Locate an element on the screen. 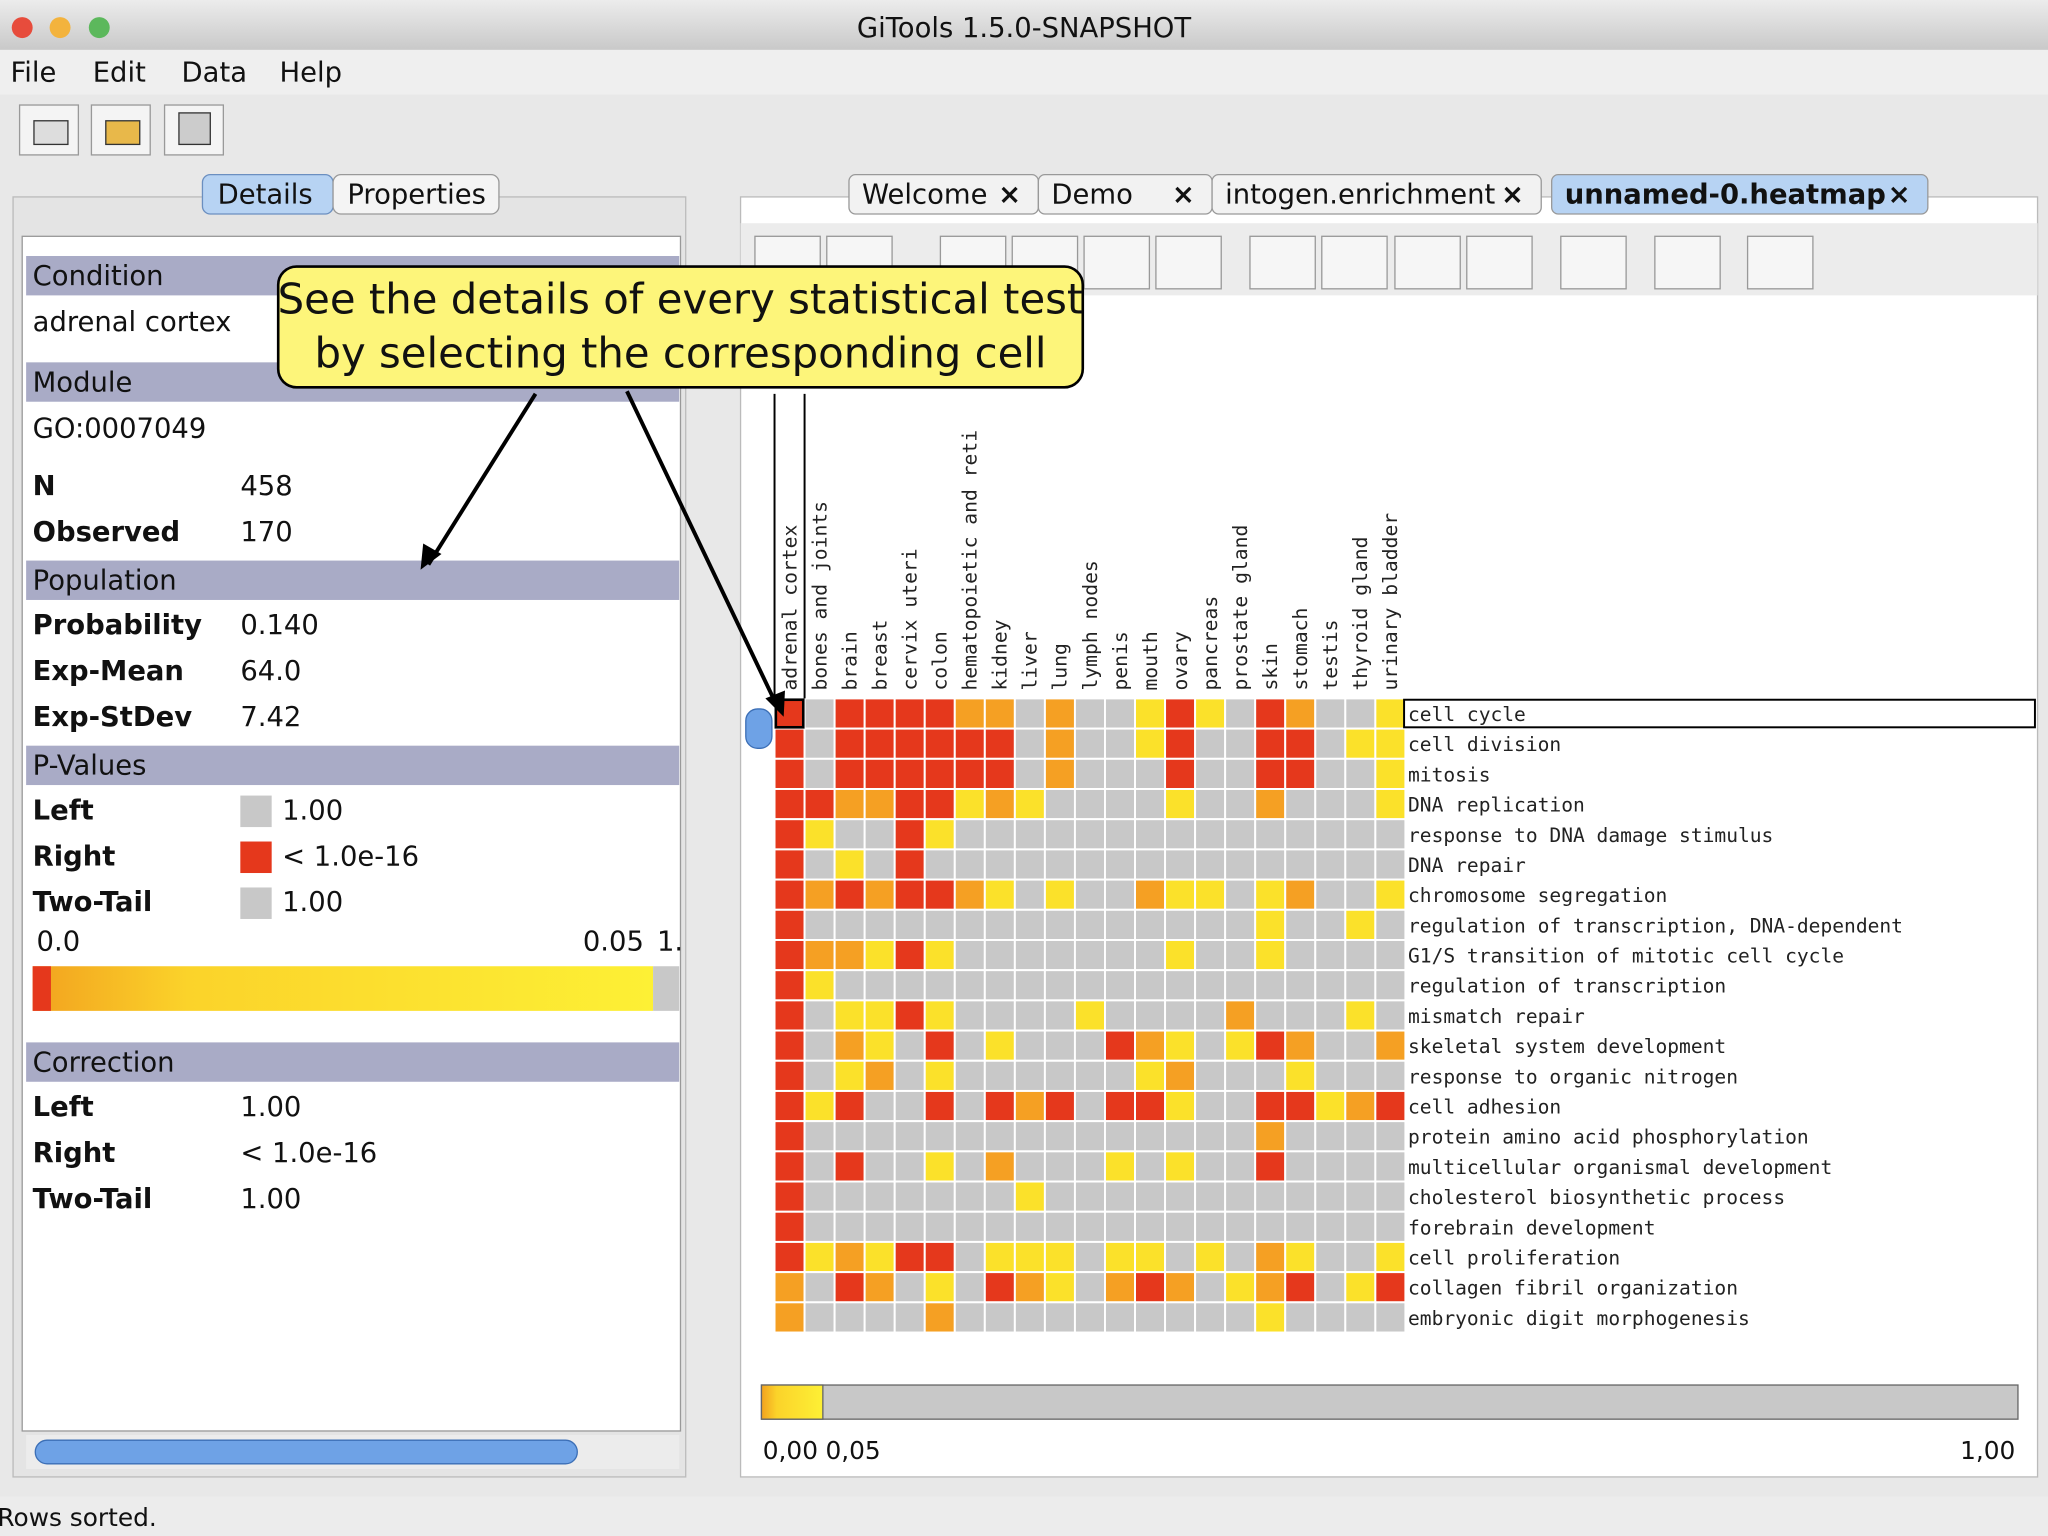 The height and width of the screenshot is (1536, 2048). row-label: cholesterol biosynthetic process is located at coordinates (1596, 1197).